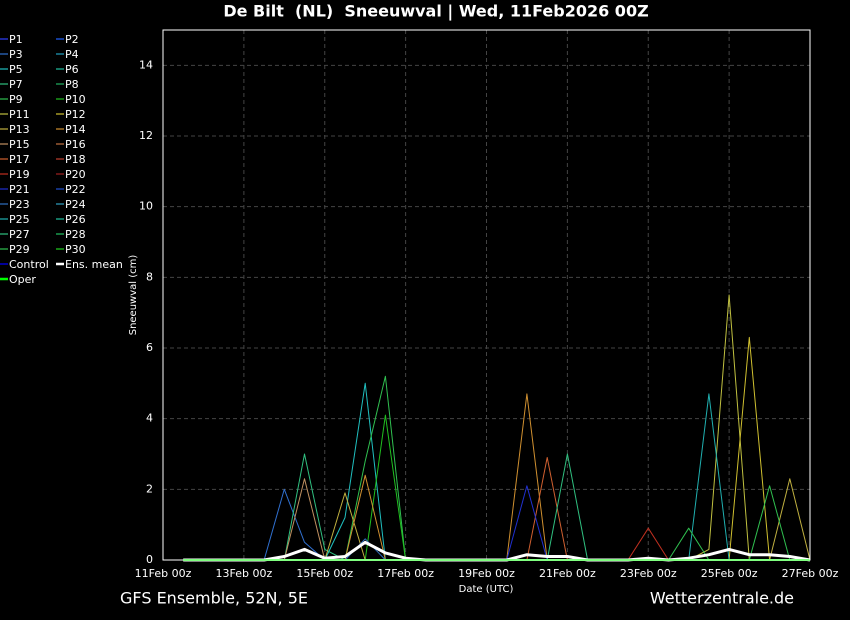  What do you see at coordinates (16, 39) in the screenshot?
I see `legend-label: P1` at bounding box center [16, 39].